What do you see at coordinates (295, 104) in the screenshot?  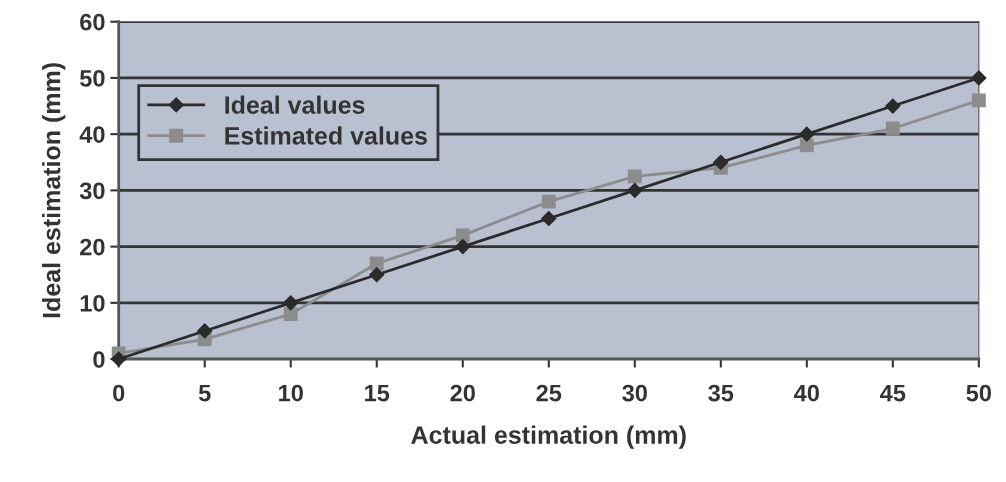 I see `legend-label: Ideal values` at bounding box center [295, 104].